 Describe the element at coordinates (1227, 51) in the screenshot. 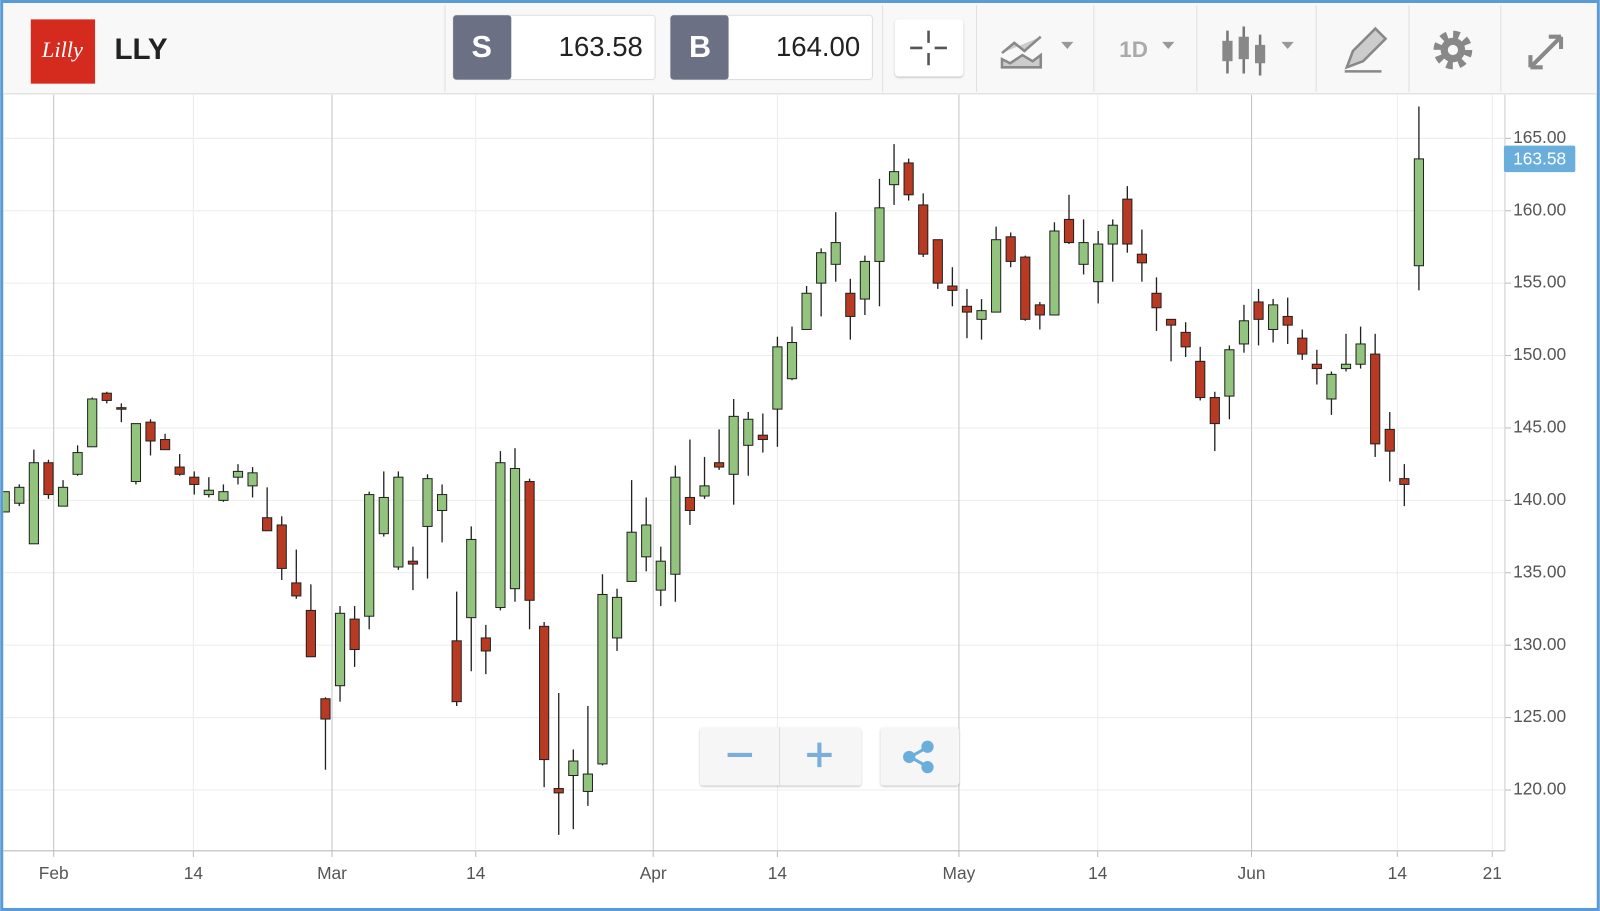

I see `candle-icon` at that location.